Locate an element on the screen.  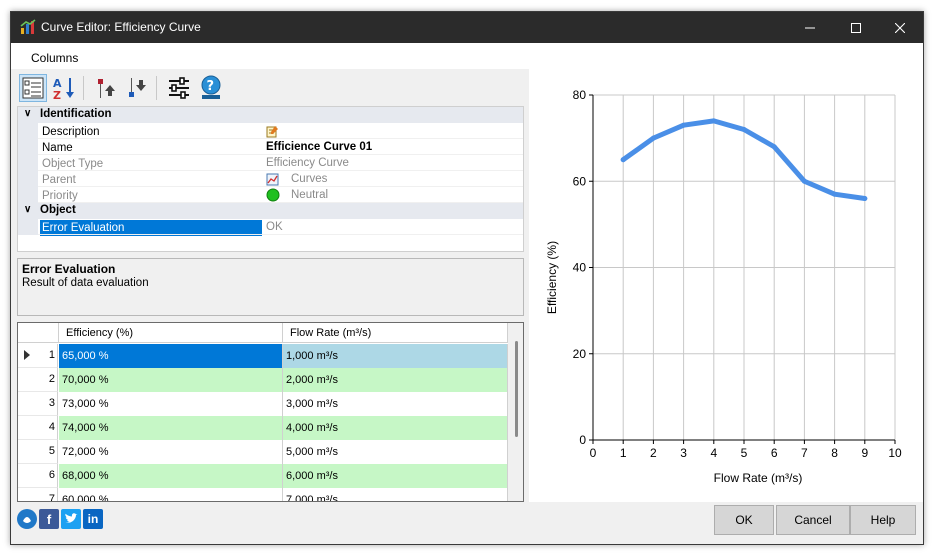
efficiency-cell: 70,000 % is located at coordinates (171, 380).